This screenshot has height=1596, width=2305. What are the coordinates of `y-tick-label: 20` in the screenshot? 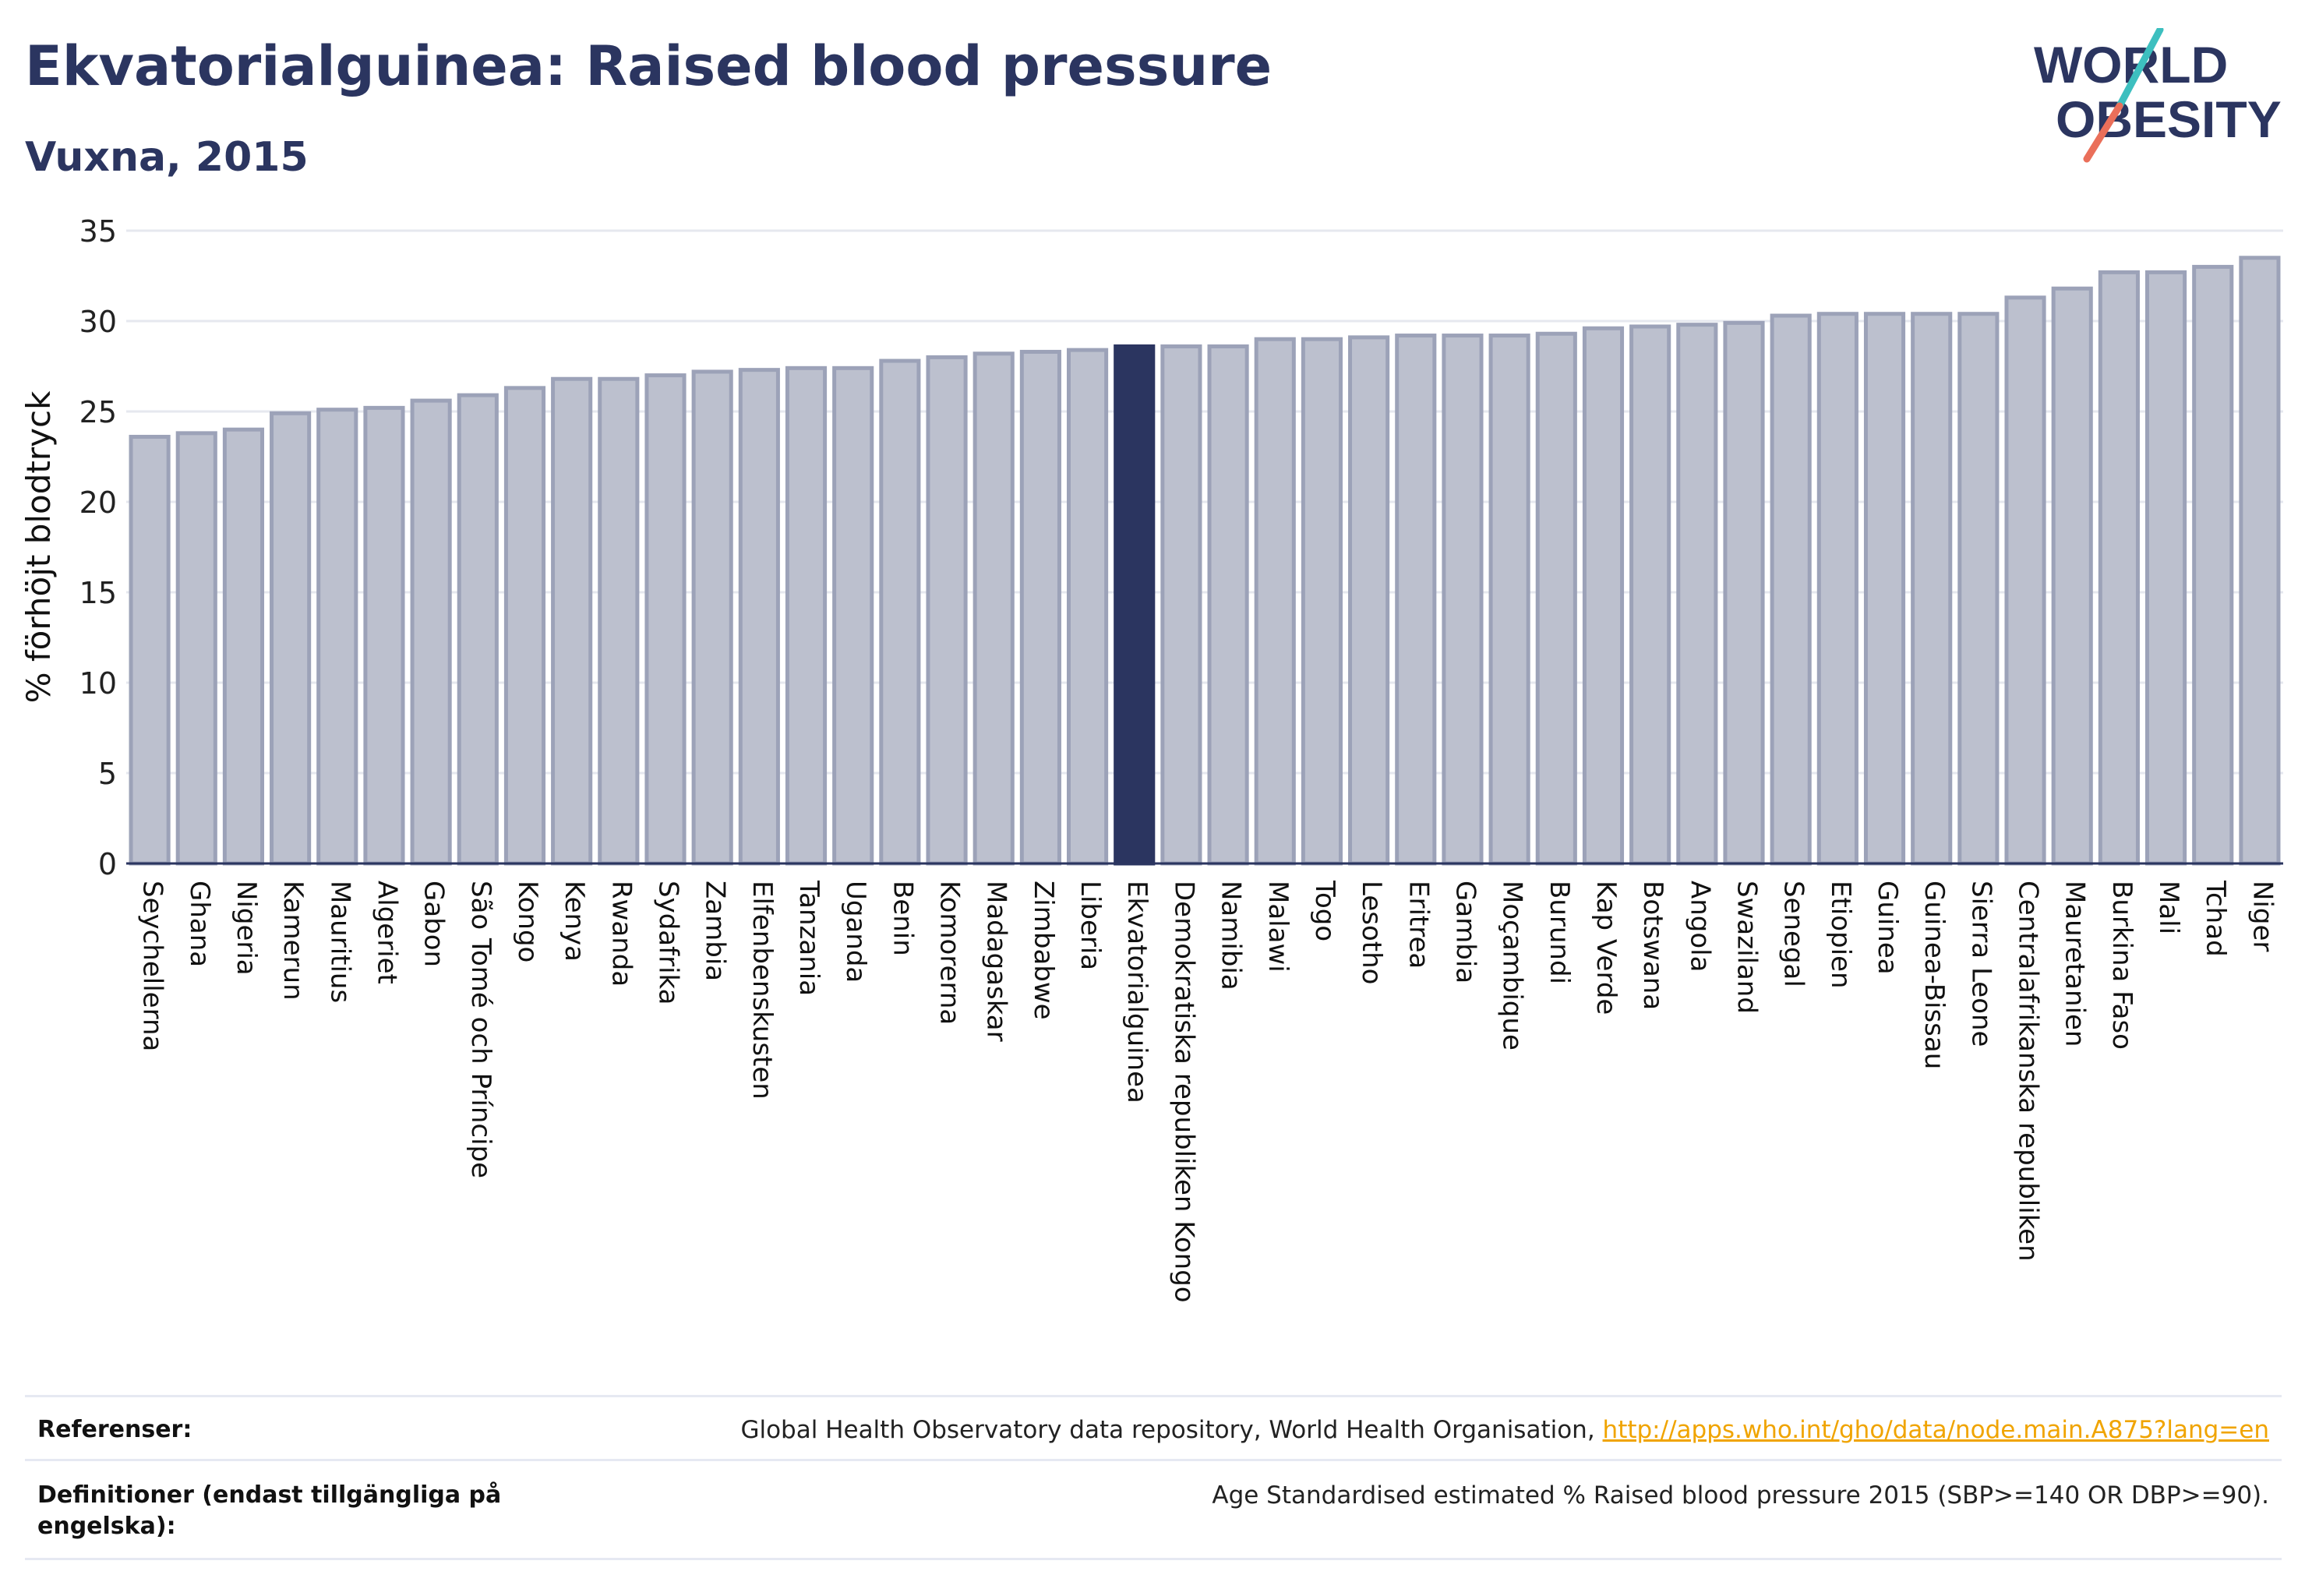 It's located at (98, 503).